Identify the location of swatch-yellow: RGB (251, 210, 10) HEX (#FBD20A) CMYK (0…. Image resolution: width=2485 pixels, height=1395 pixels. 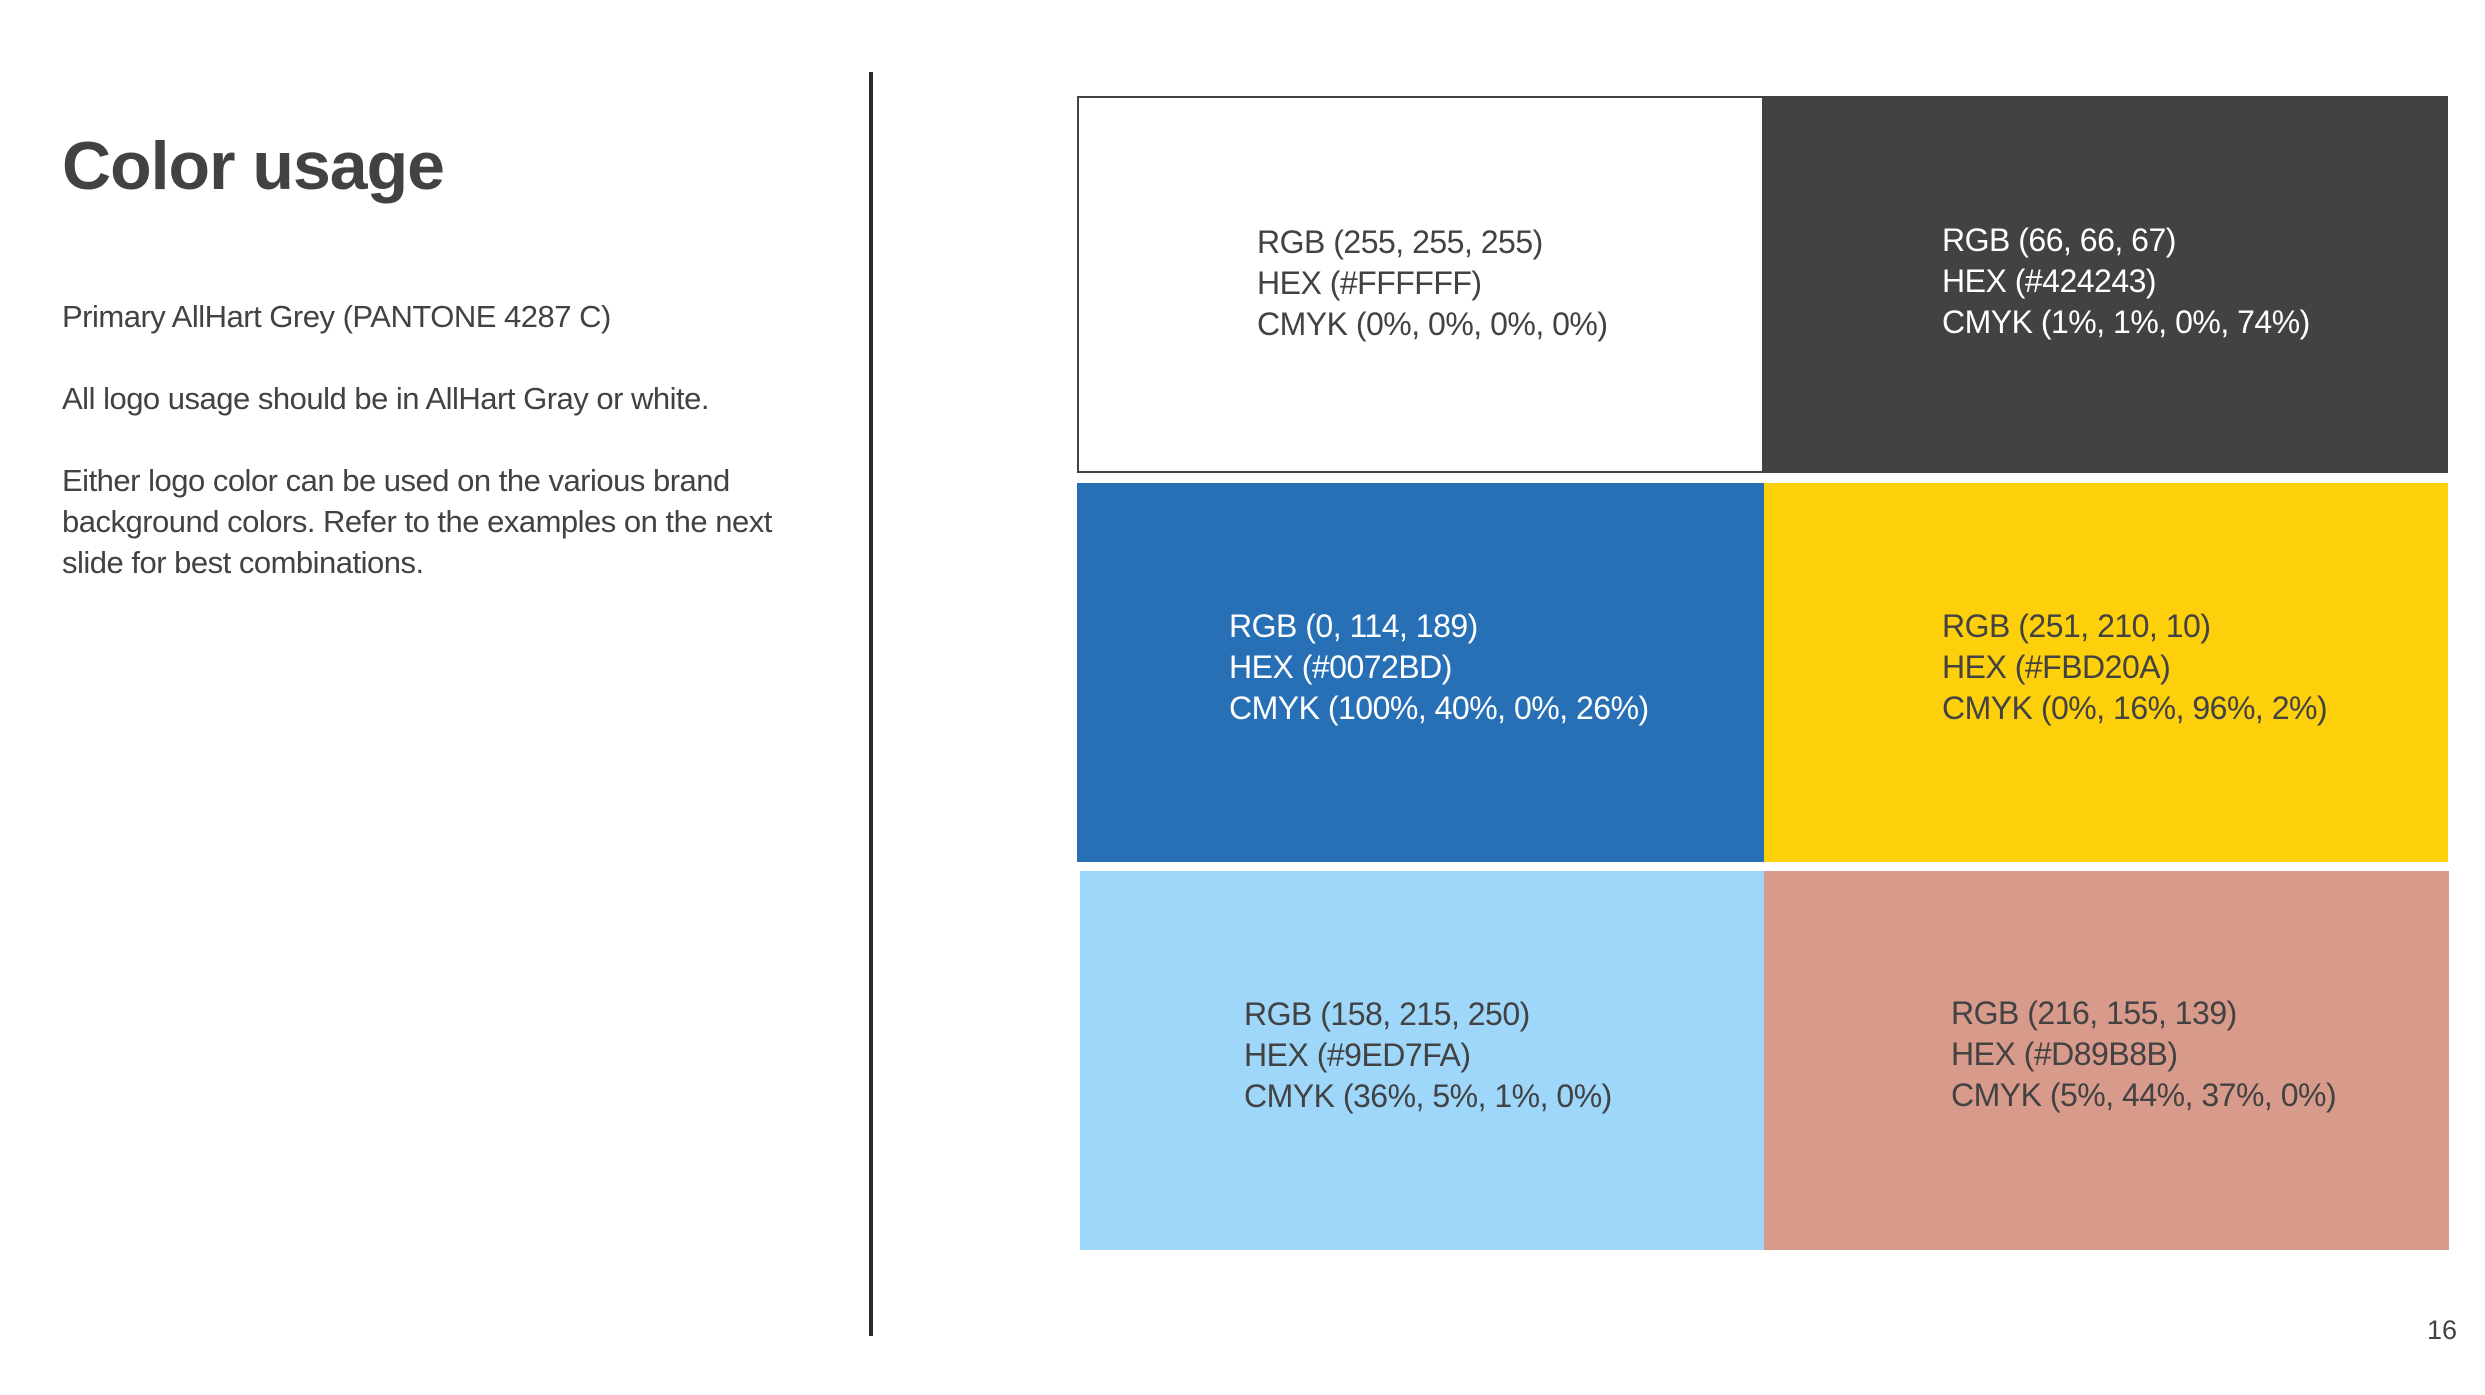
(2106, 672).